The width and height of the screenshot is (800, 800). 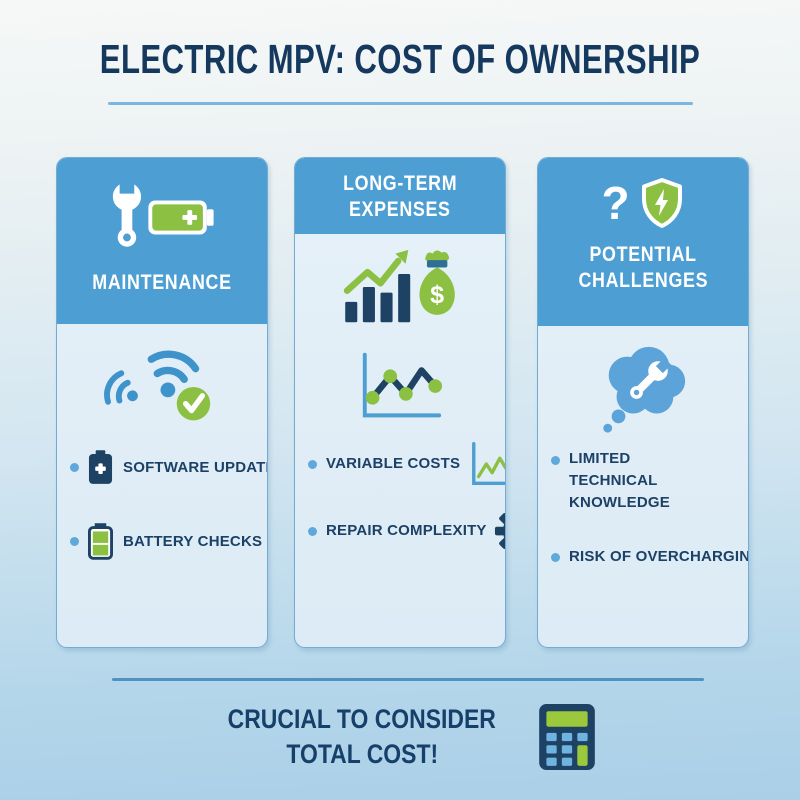 I want to click on item-label: SOFTWARE UPDATES, so click(x=195, y=467).